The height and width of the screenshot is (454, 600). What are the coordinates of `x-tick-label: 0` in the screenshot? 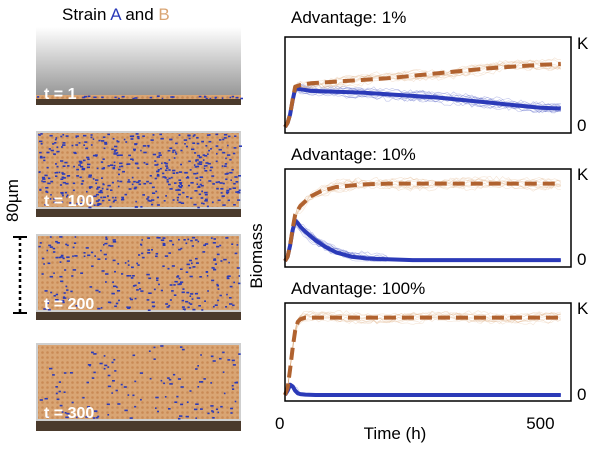 It's located at (279, 423).